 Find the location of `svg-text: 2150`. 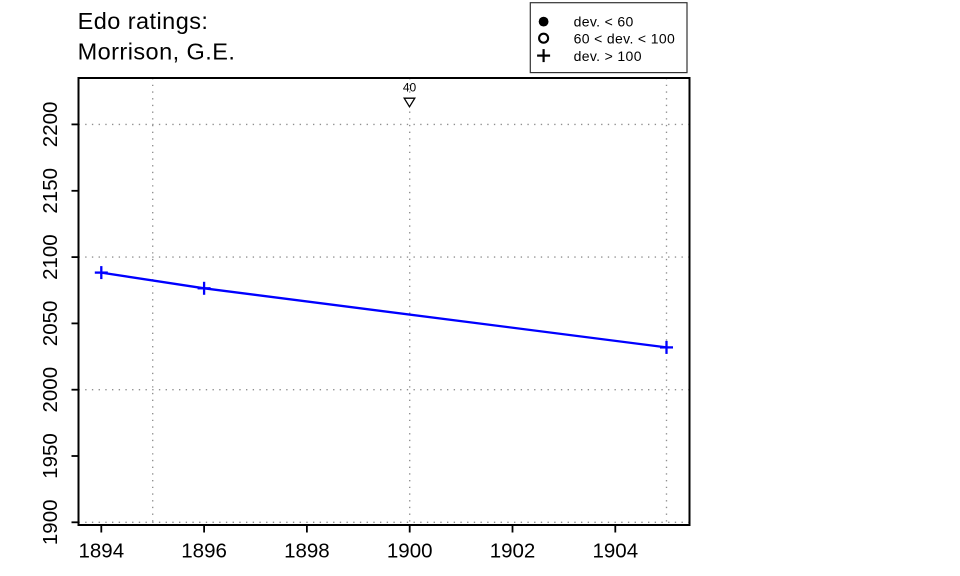

svg-text: 2150 is located at coordinates (50, 191).